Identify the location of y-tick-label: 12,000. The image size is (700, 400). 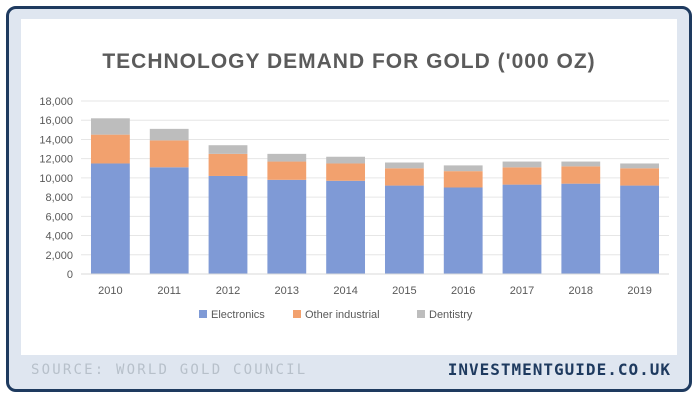
(56, 160).